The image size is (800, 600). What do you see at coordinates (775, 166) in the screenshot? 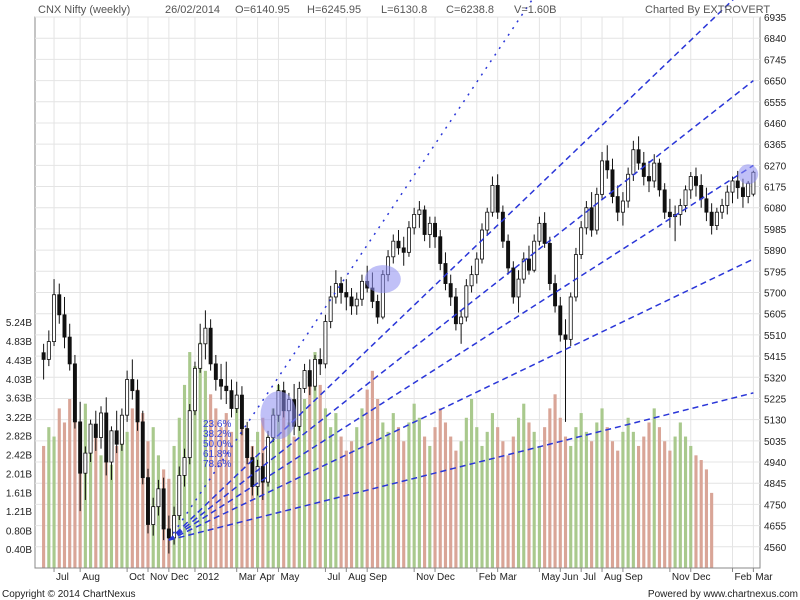
I see `price-tick-label: 6270` at bounding box center [775, 166].